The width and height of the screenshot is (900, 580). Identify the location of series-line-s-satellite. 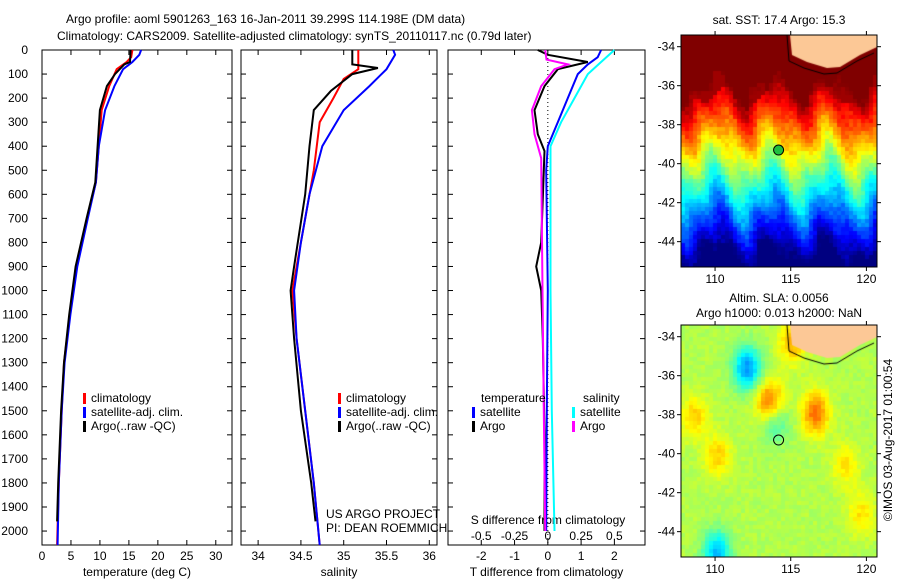
(582, 290).